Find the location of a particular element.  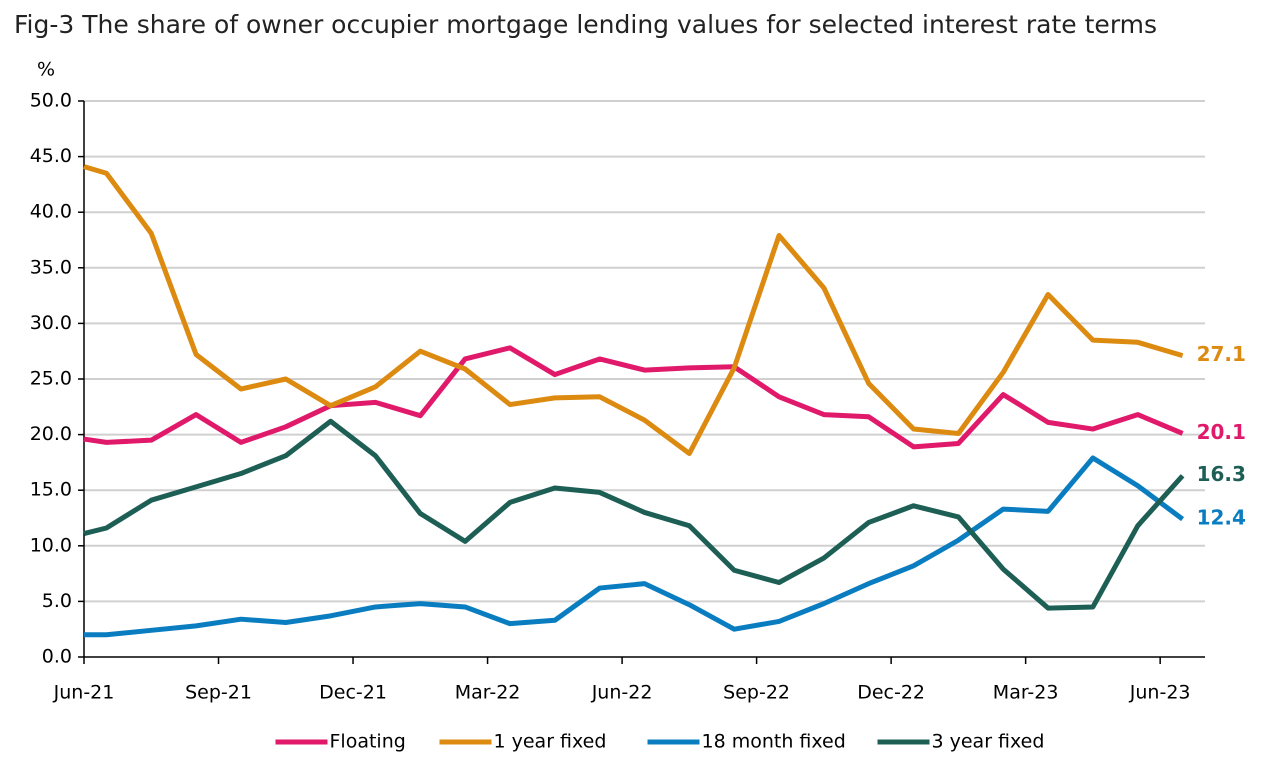

x-tick-label: Jun-21 is located at coordinates (84, 693).